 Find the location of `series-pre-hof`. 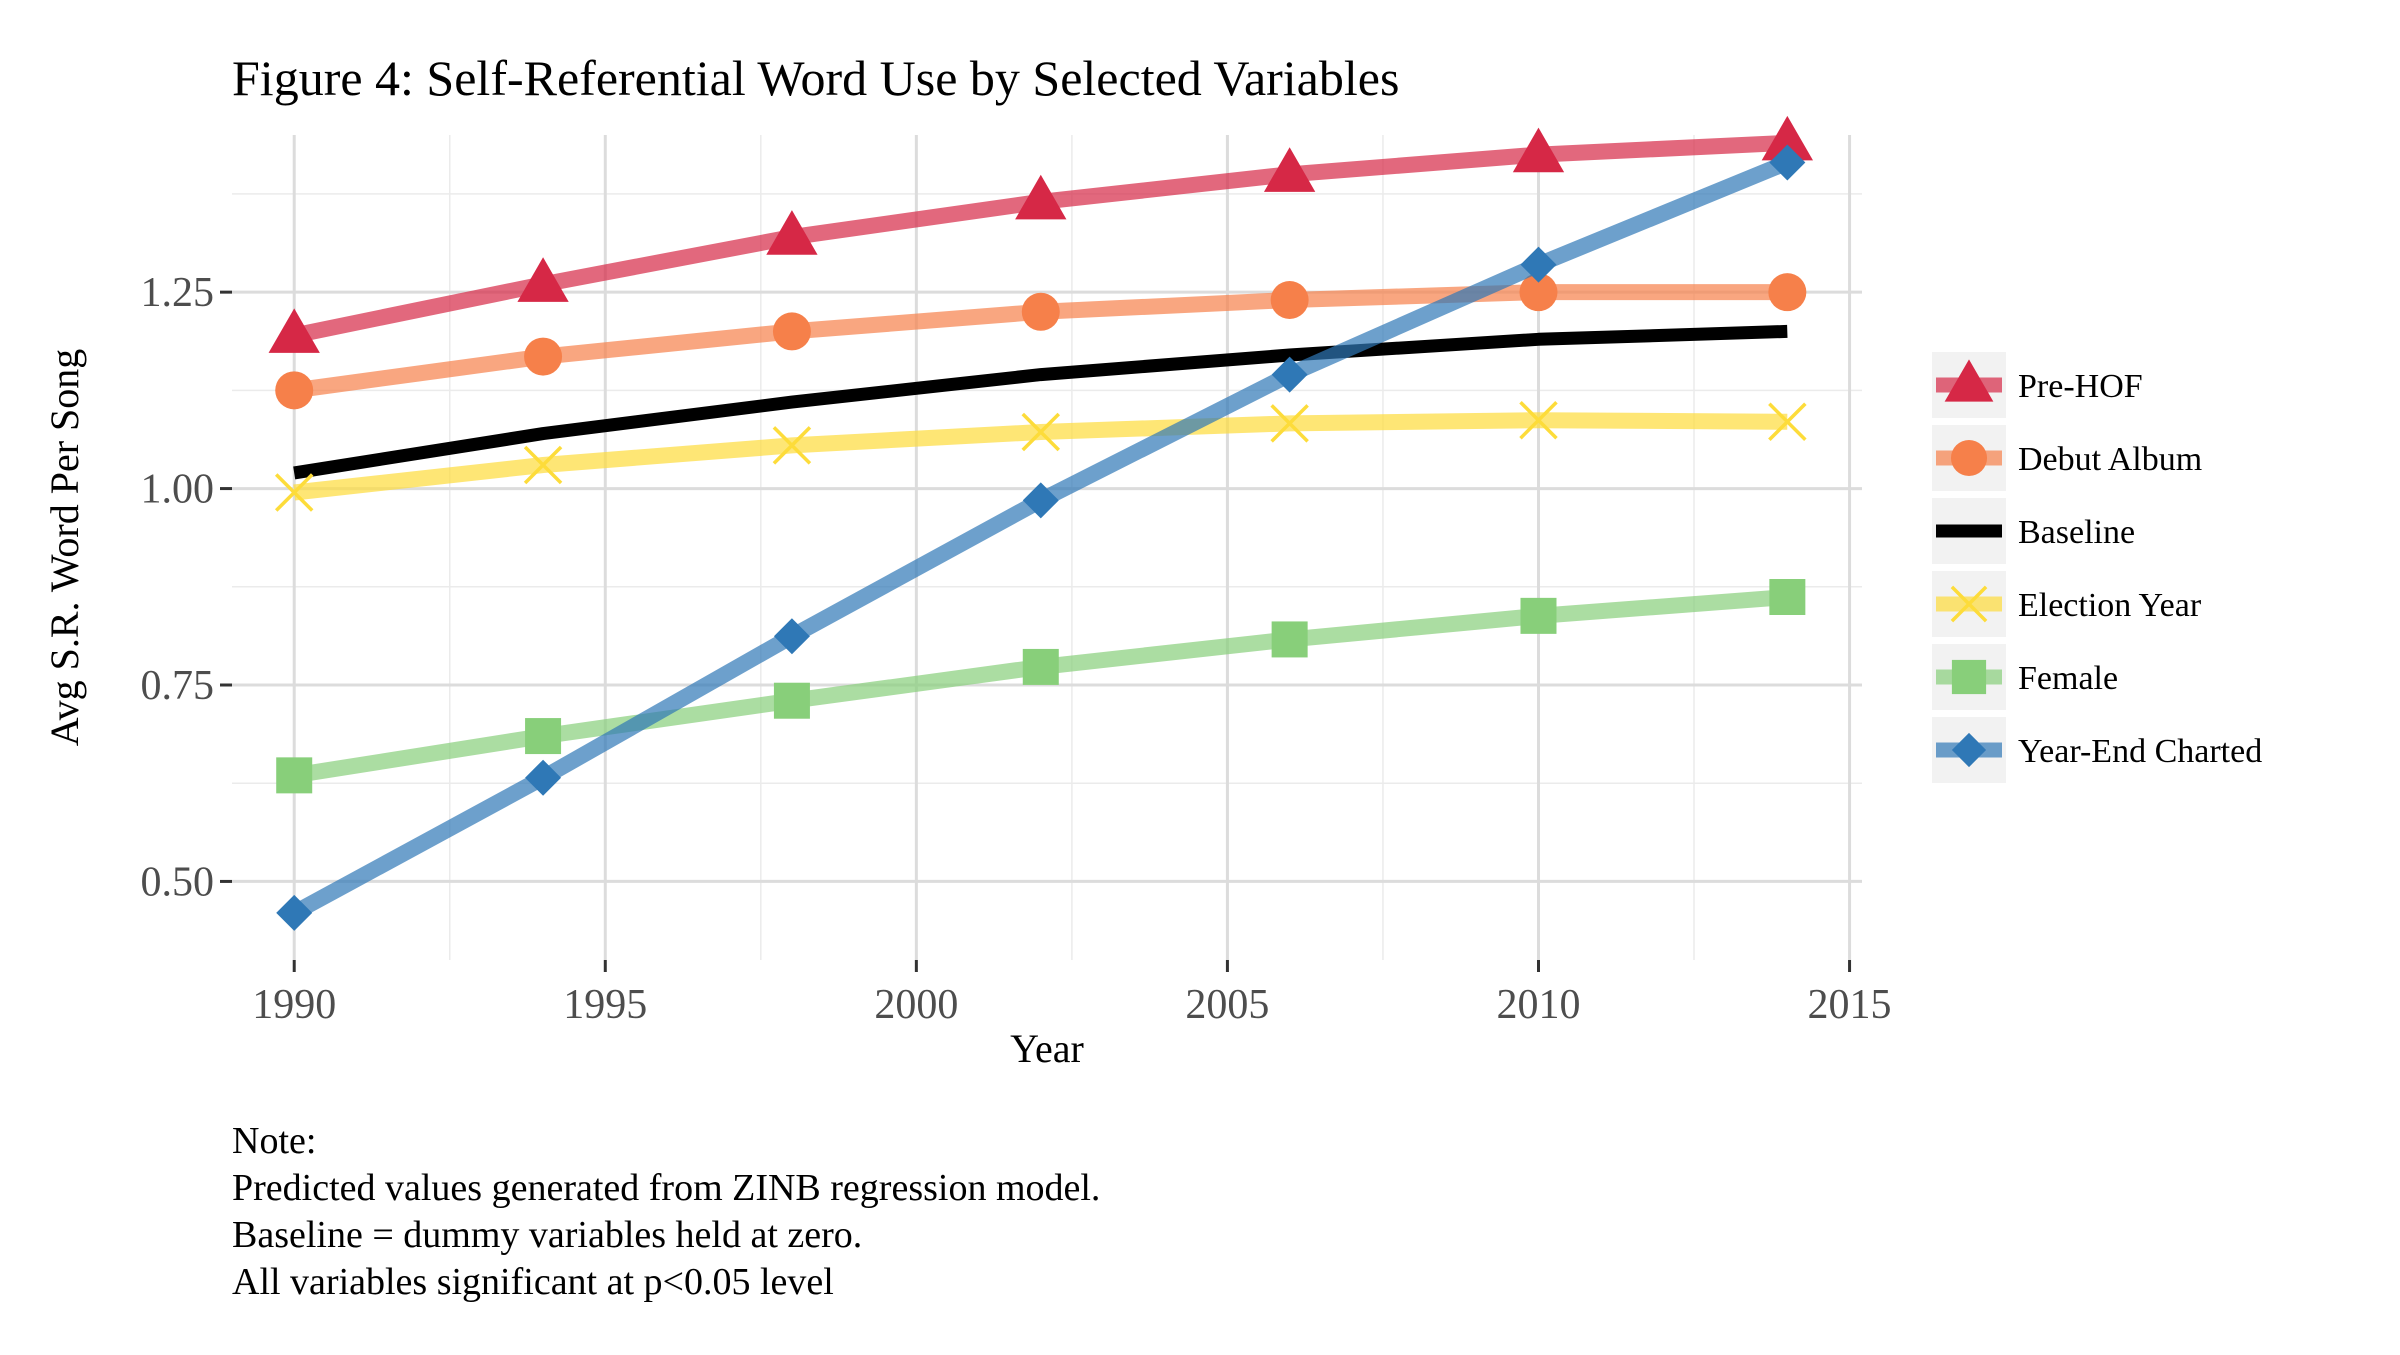

series-pre-hof is located at coordinates (1040, 234).